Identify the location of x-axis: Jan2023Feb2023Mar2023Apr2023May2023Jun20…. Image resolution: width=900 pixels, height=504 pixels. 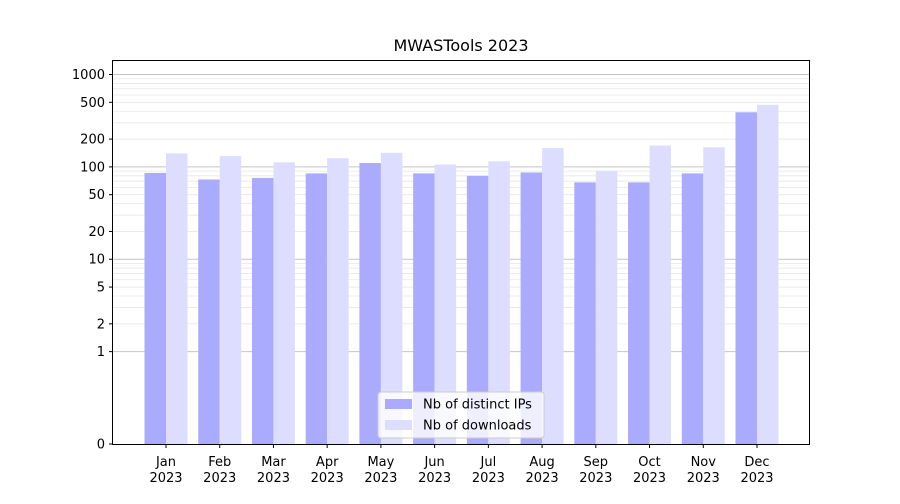
(461, 465).